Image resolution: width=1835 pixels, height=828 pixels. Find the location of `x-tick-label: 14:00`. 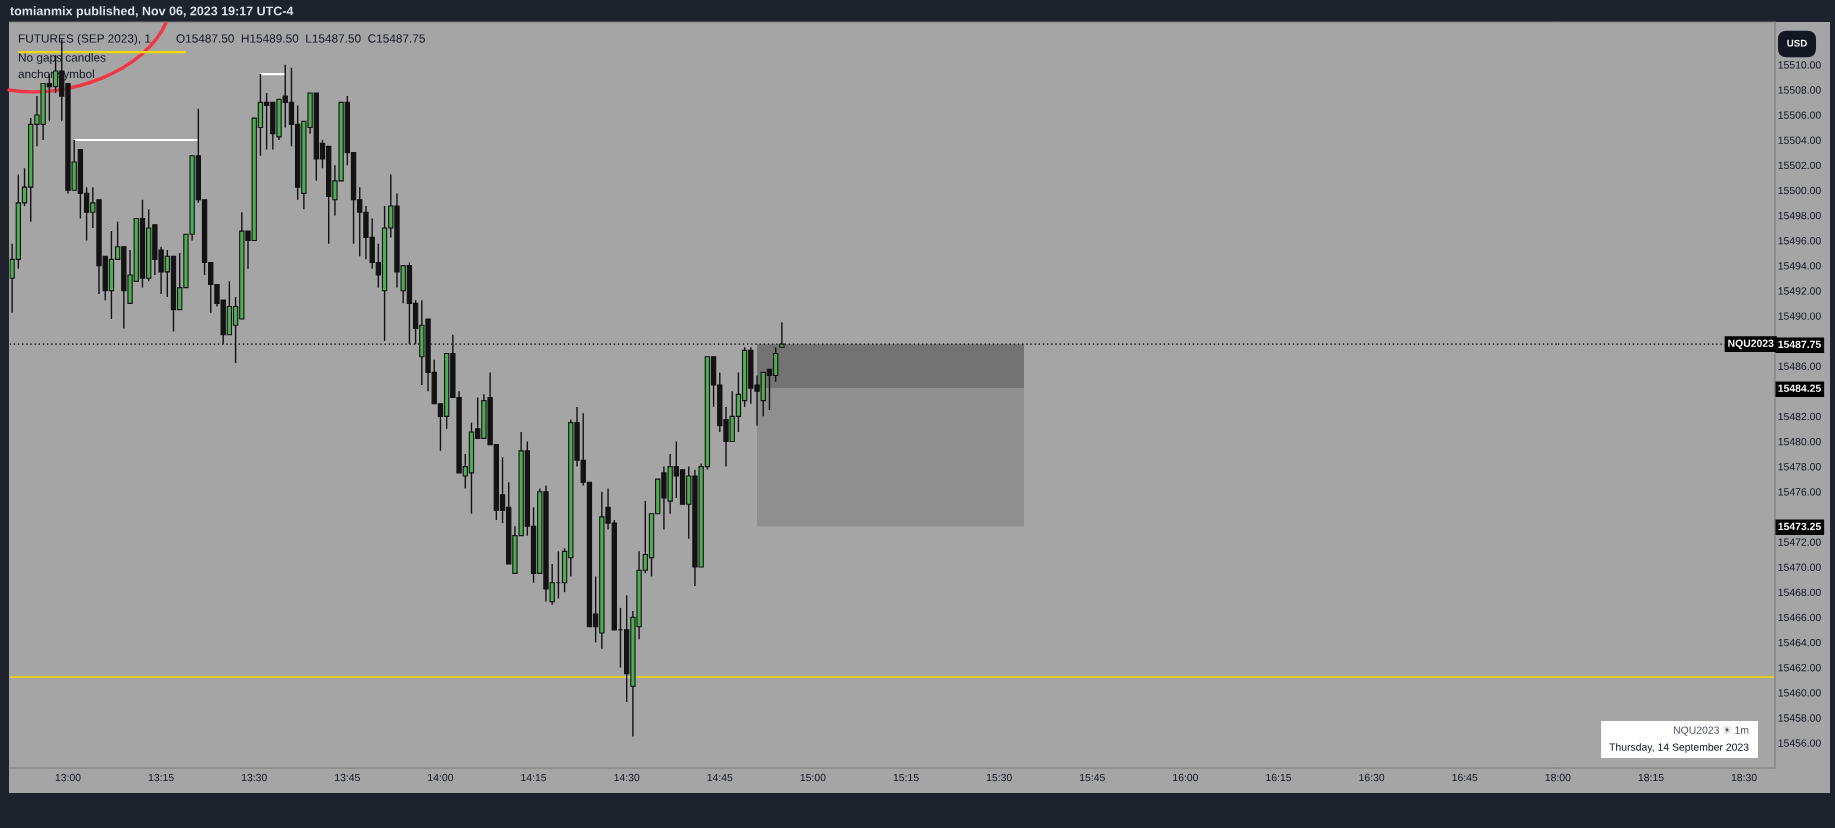

x-tick-label: 14:00 is located at coordinates (441, 777).